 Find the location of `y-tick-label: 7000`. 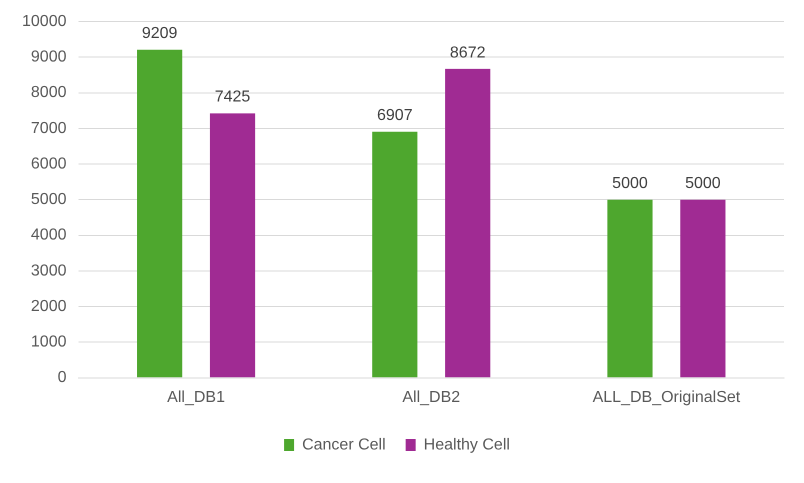

y-tick-label: 7000 is located at coordinates (48, 128).